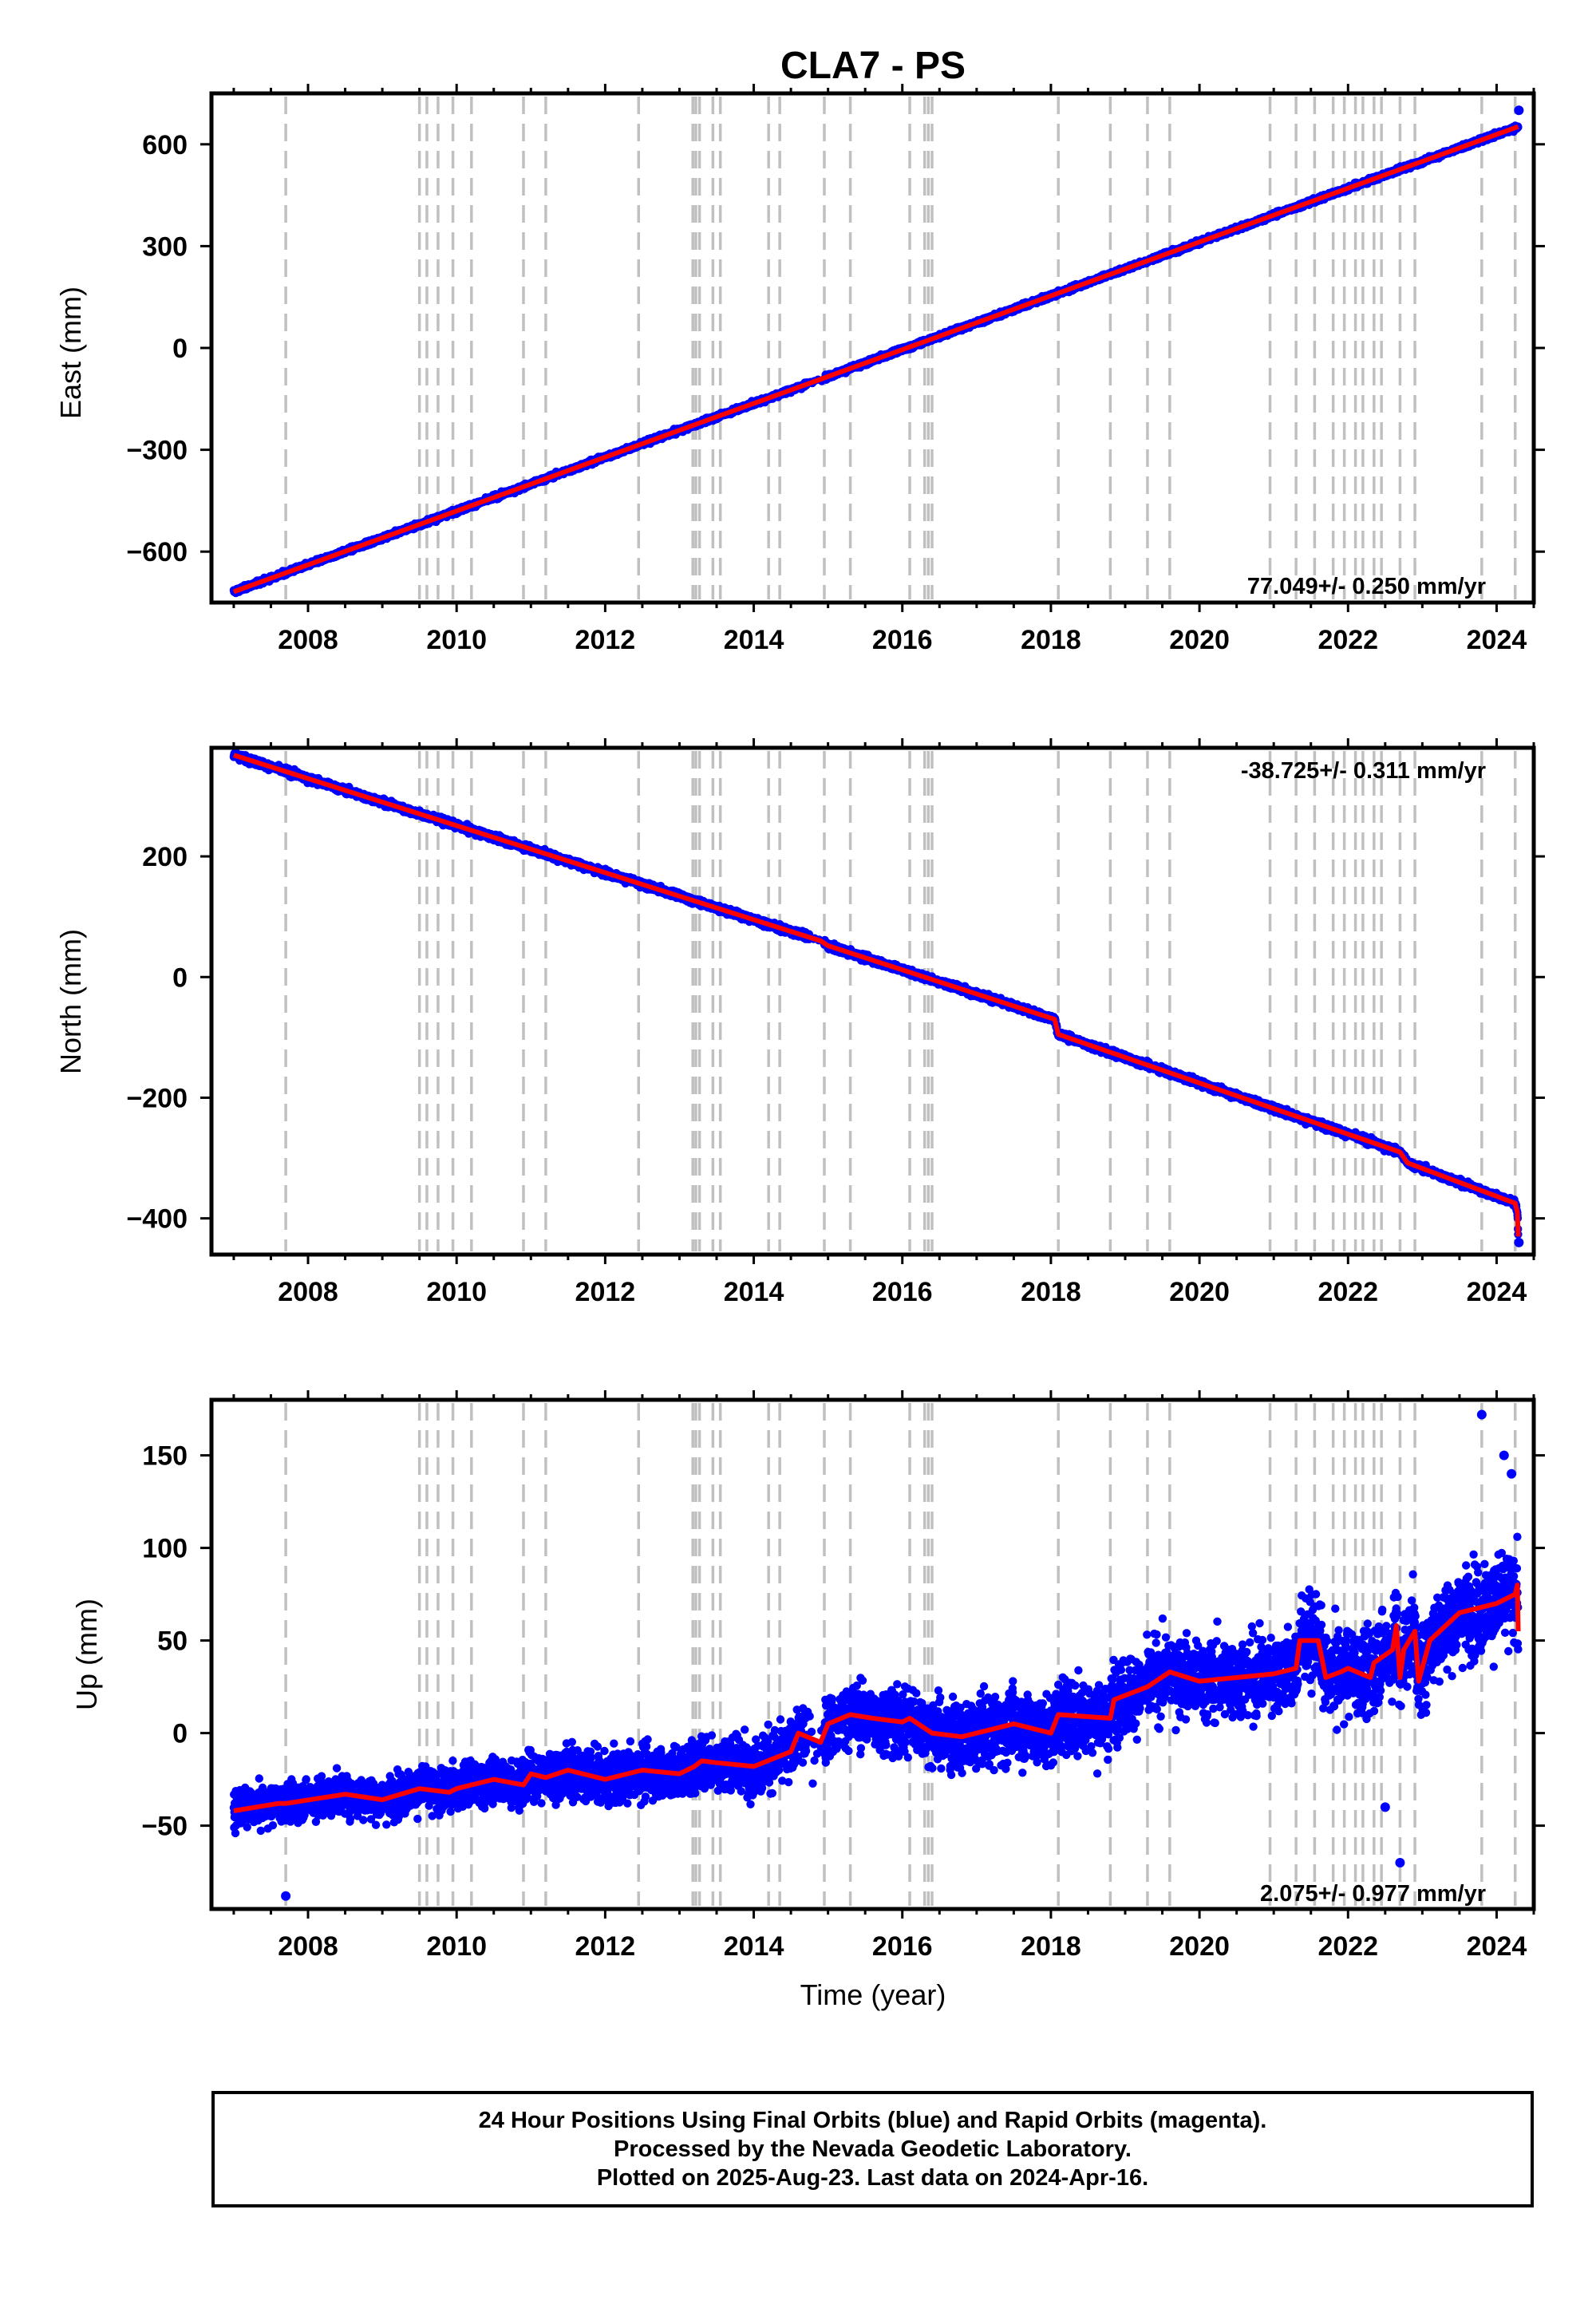  I want to click on y-tick-label: −300, so click(157, 451).